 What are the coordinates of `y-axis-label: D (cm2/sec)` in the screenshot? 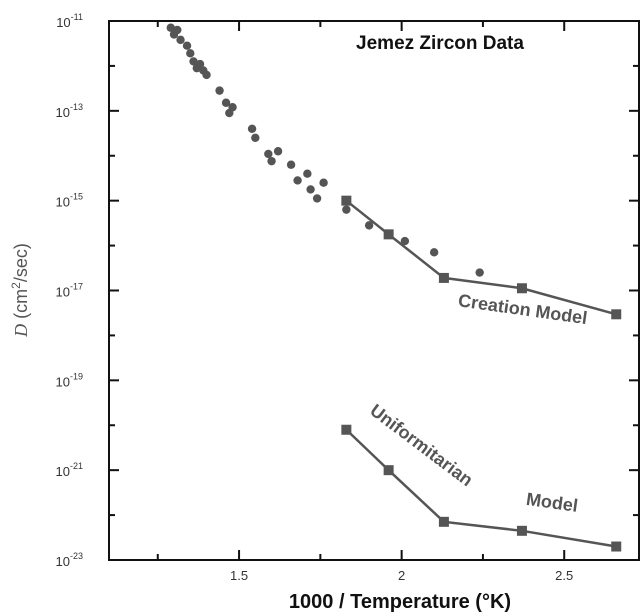 It's located at (20, 290).